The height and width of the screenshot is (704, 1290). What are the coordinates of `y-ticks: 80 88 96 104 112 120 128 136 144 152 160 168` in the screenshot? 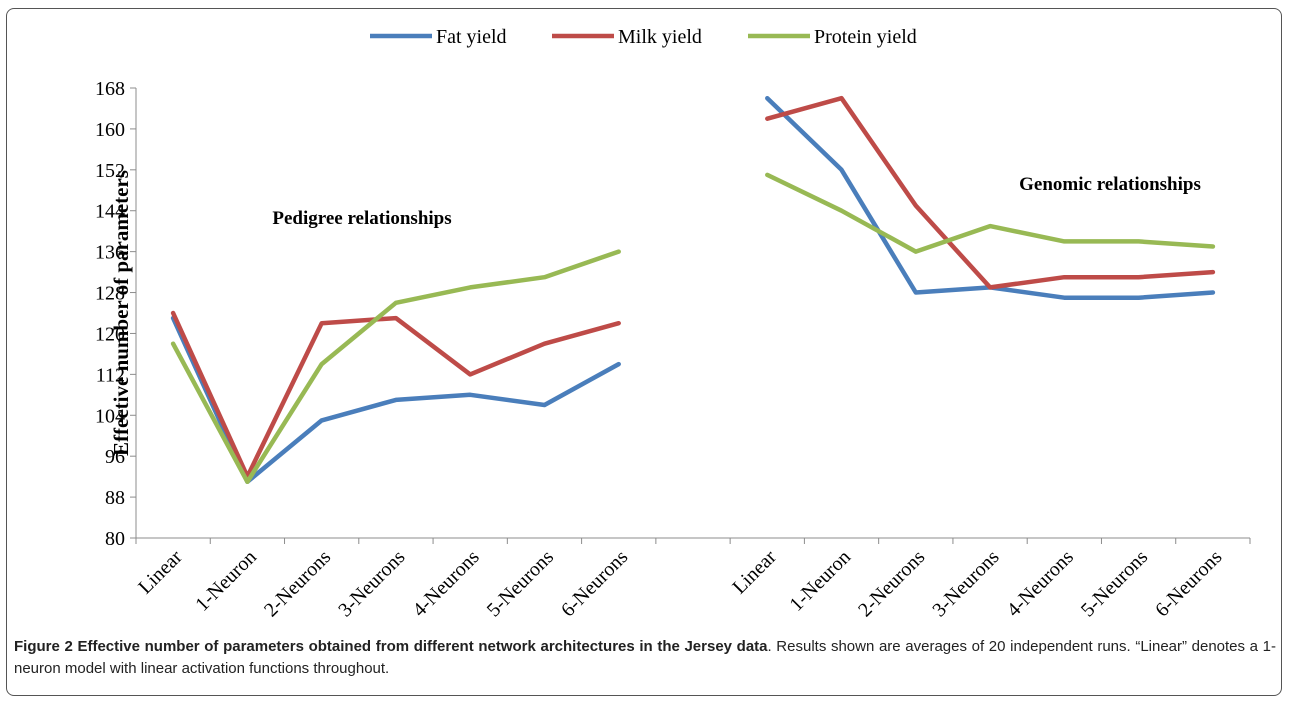 It's located at (115, 314).